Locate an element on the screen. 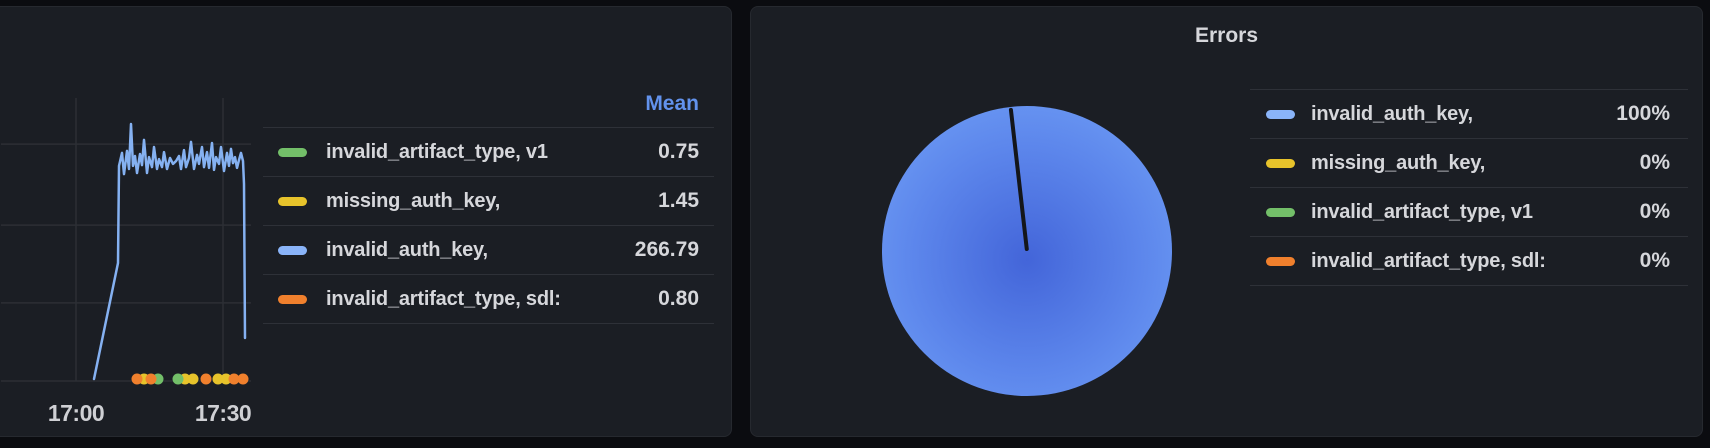  legend-row: invalid_artifact_type, sdl: 0% is located at coordinates (1469, 261).